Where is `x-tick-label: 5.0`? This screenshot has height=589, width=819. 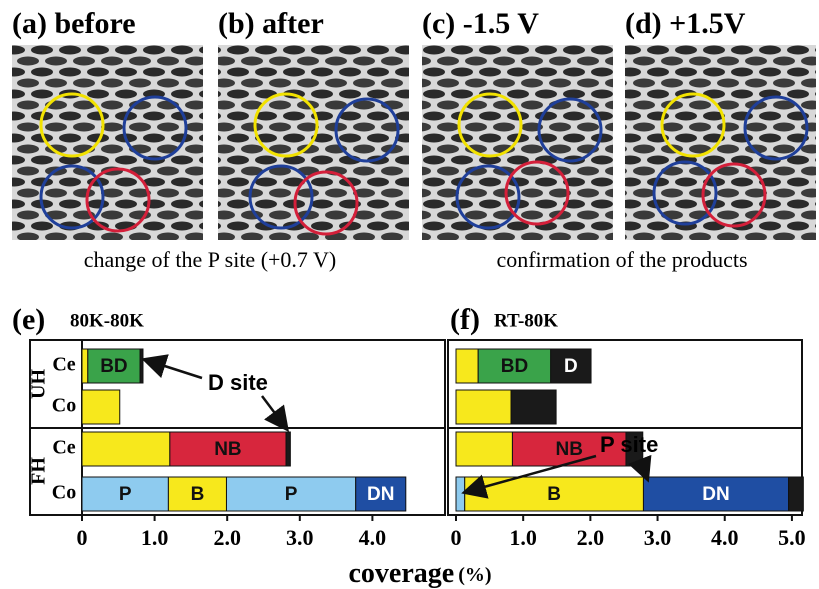 x-tick-label: 5.0 is located at coordinates (792, 537).